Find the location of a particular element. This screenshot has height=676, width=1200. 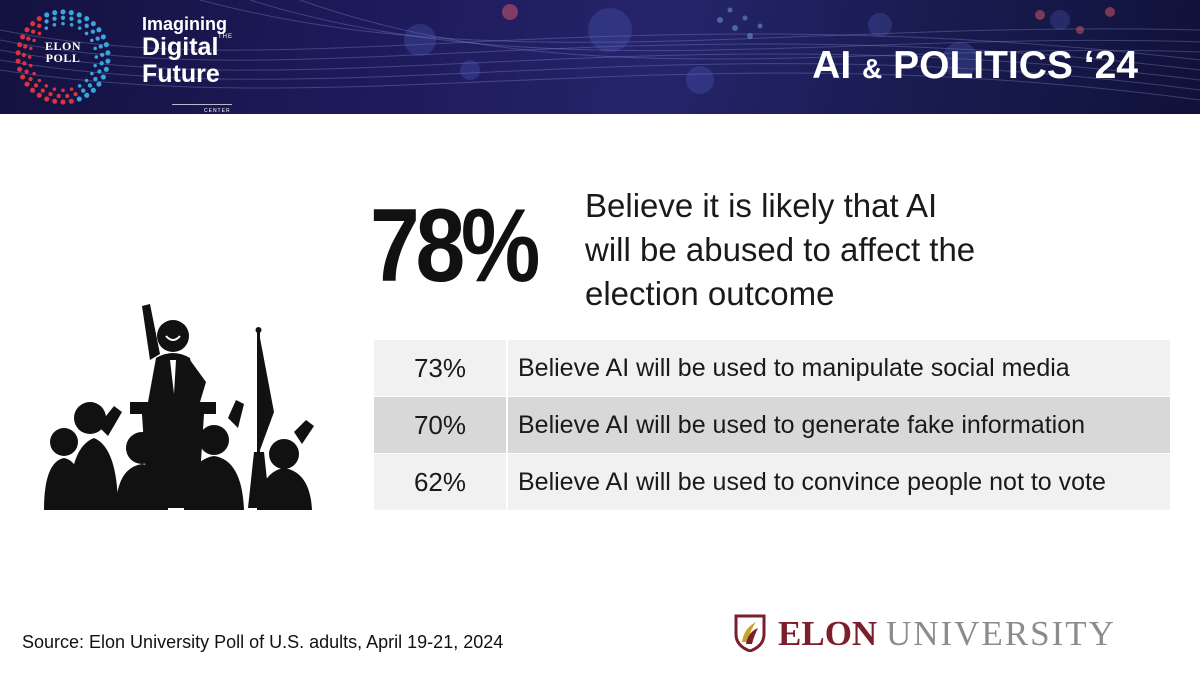

wordmark-elon: ELON is located at coordinates (828, 633).